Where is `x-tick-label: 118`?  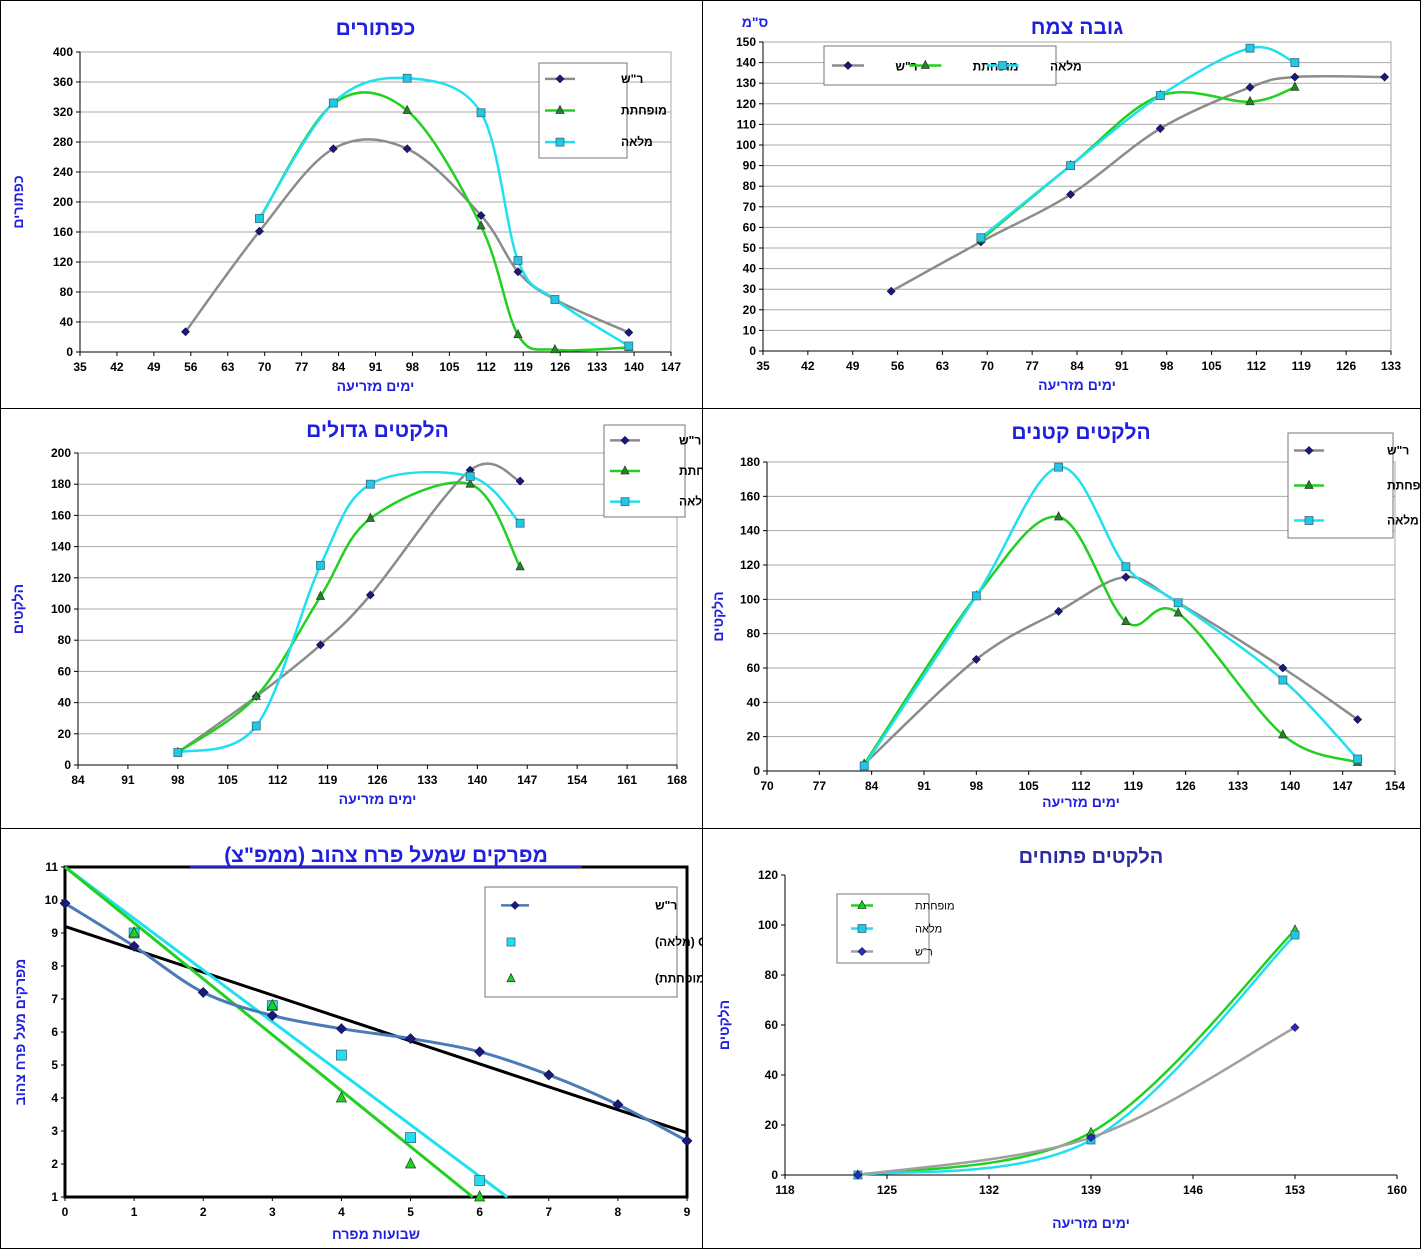 x-tick-label: 118 is located at coordinates (785, 1190).